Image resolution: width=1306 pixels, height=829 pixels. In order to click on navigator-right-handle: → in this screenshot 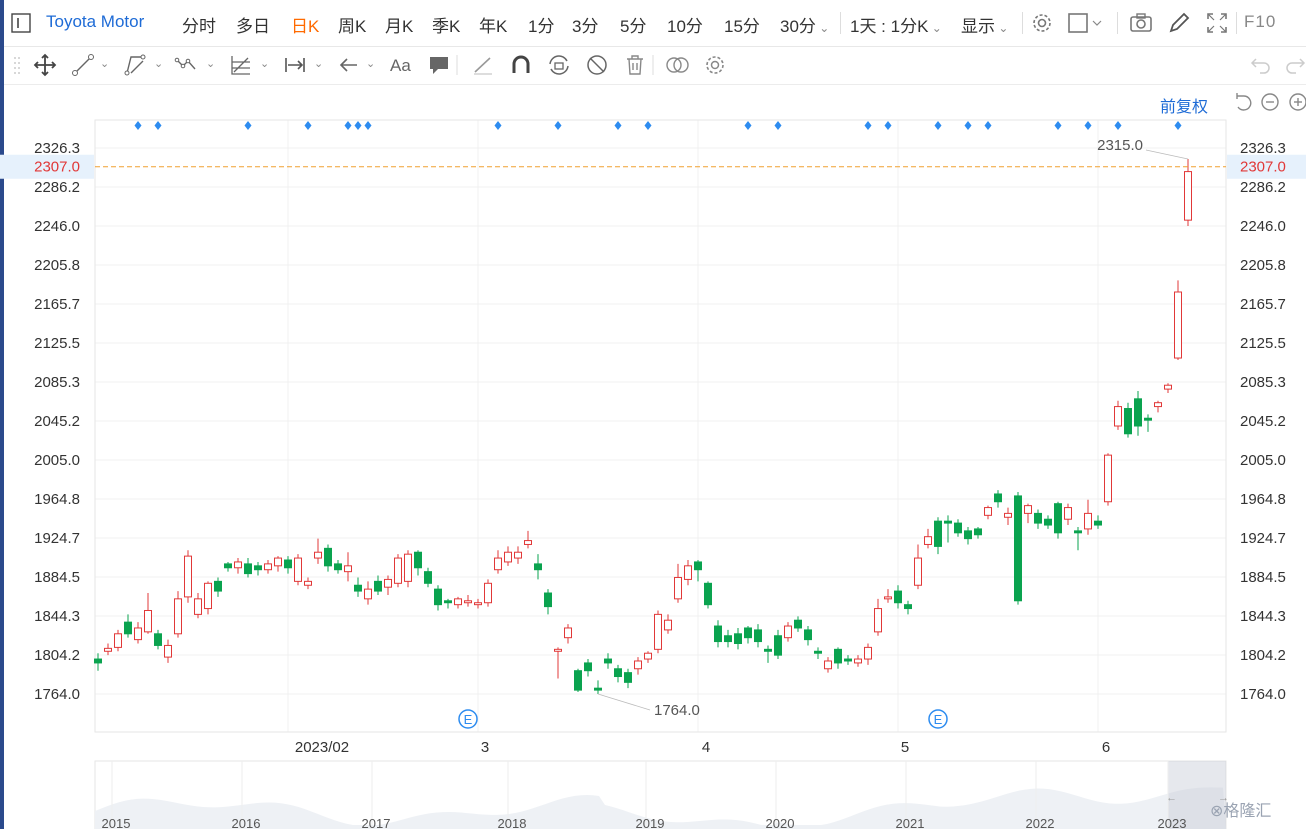, I will do `click(1223, 798)`.